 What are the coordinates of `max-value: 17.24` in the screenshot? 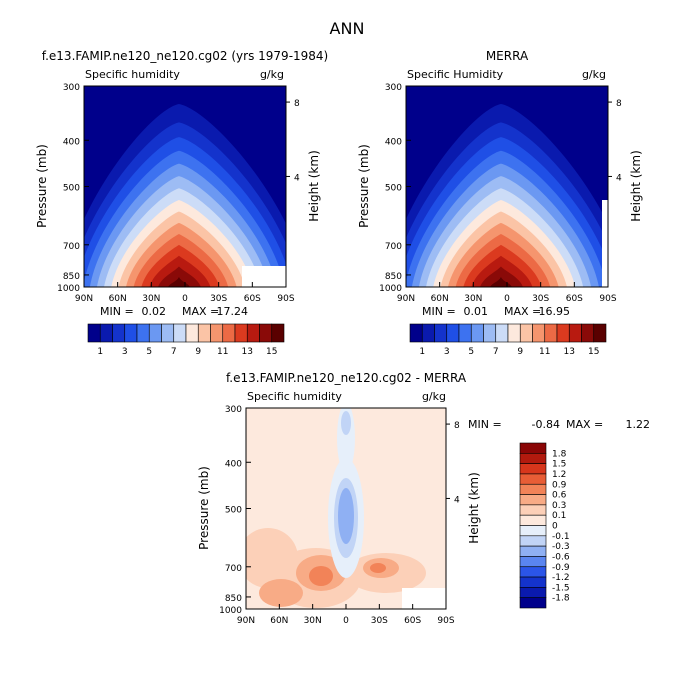 It's located at (233, 311).